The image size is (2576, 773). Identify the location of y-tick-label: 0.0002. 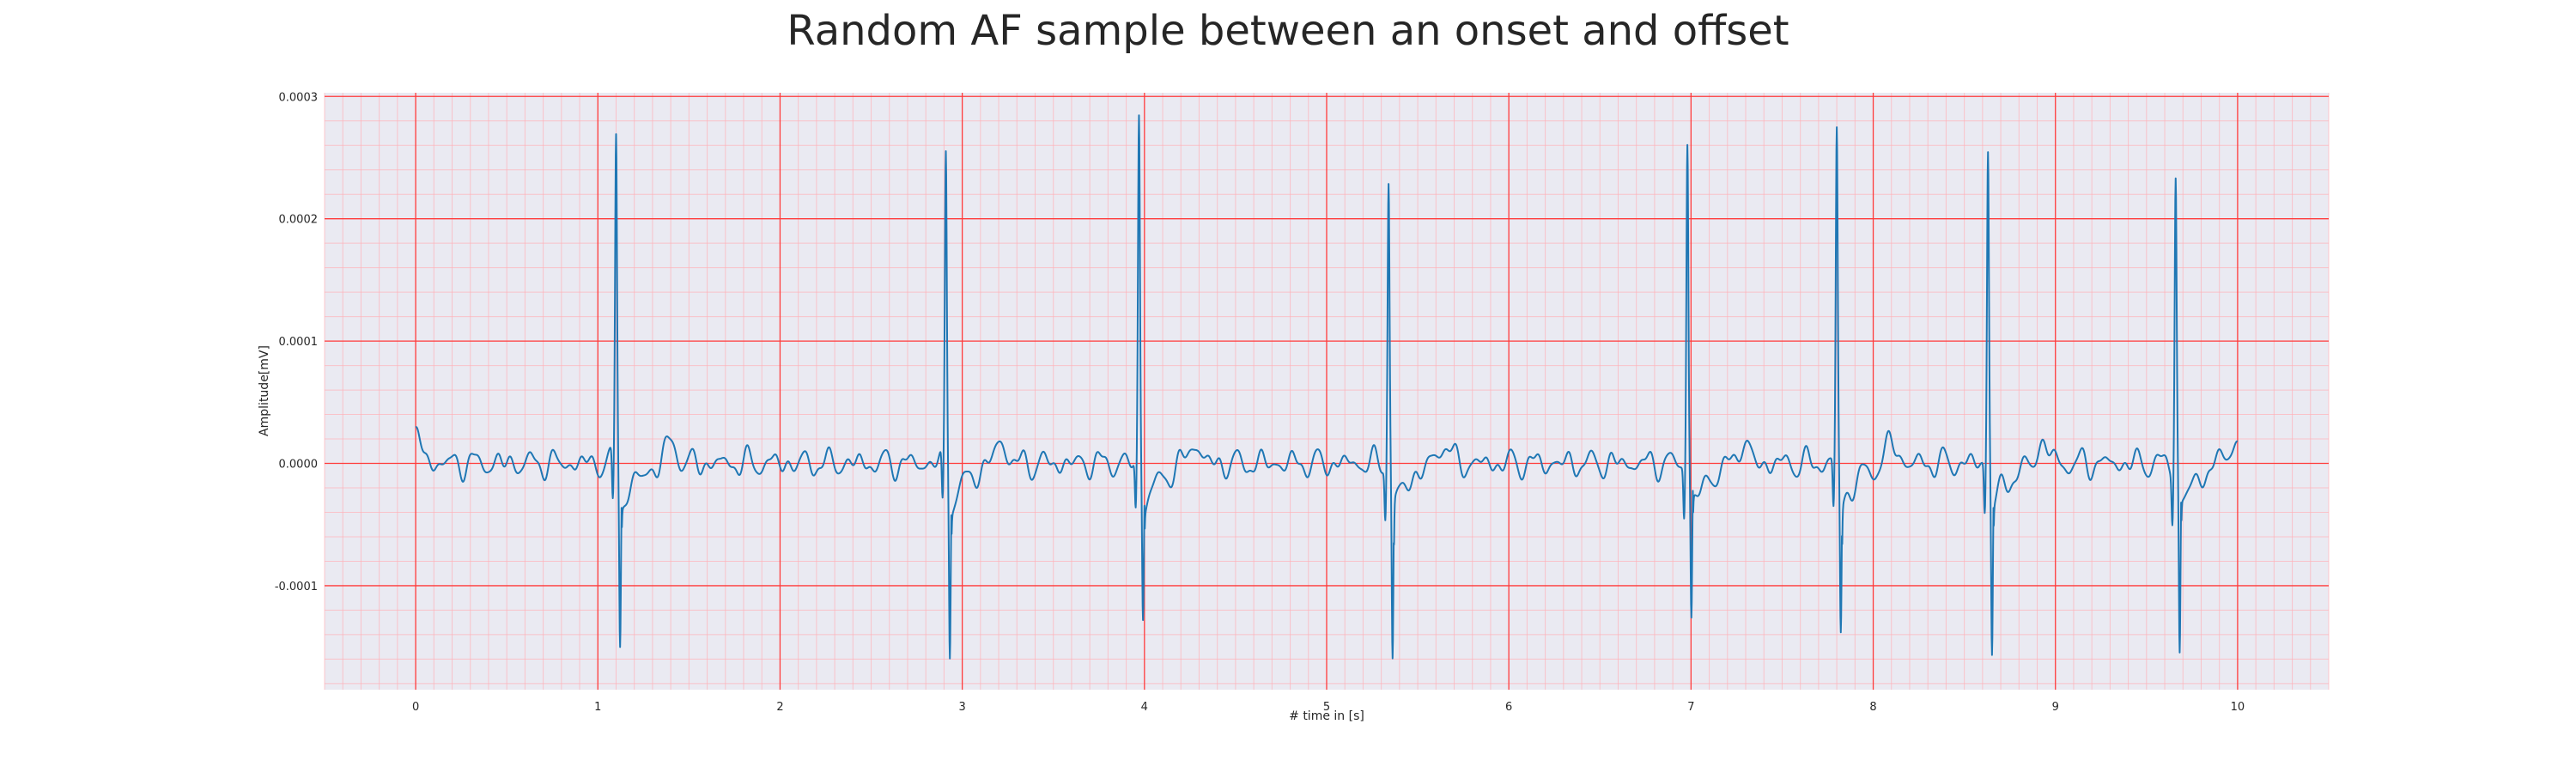
(299, 220).